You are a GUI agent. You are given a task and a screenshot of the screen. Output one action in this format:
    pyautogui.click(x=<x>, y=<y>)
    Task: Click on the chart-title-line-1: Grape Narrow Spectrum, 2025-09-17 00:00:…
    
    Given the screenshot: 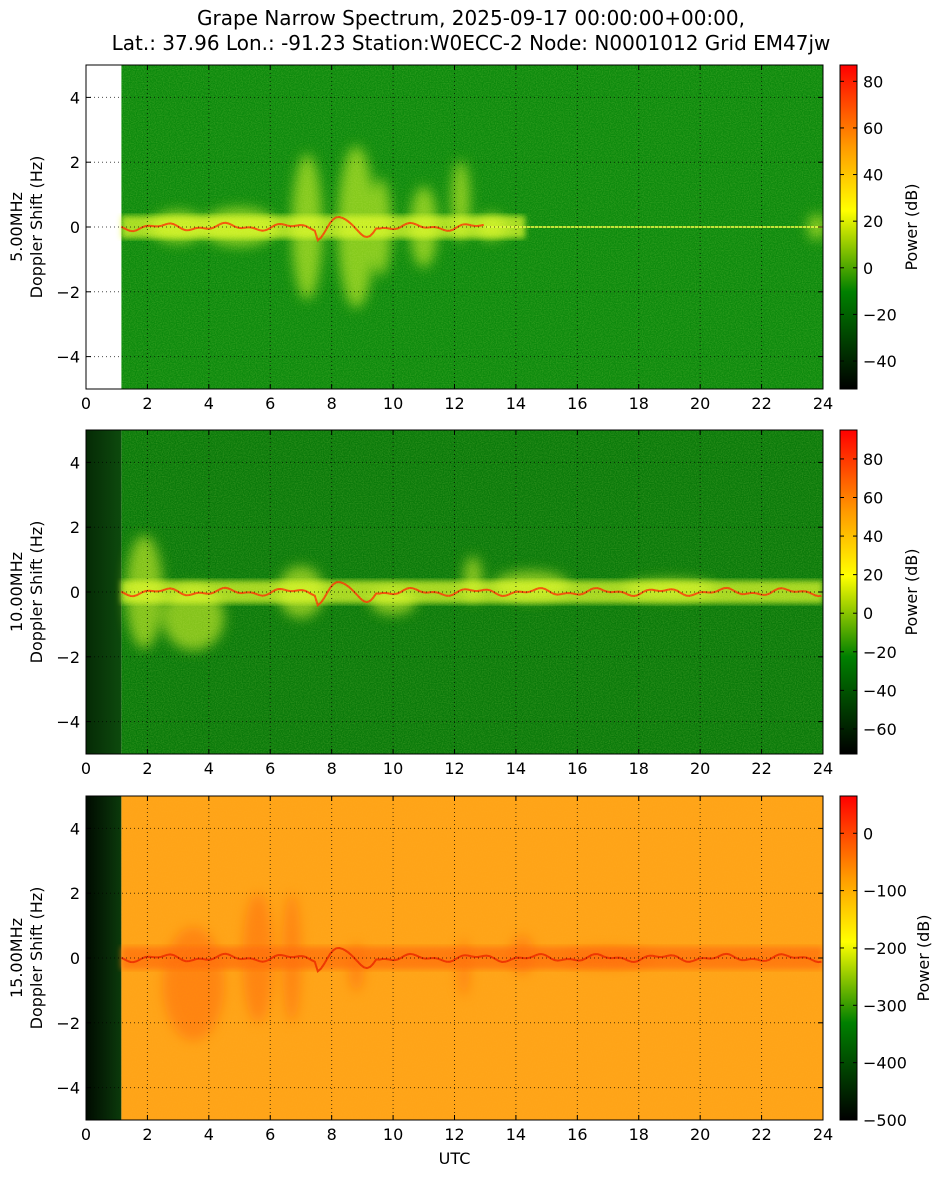 What is the action you would take?
    pyautogui.click(x=471, y=18)
    